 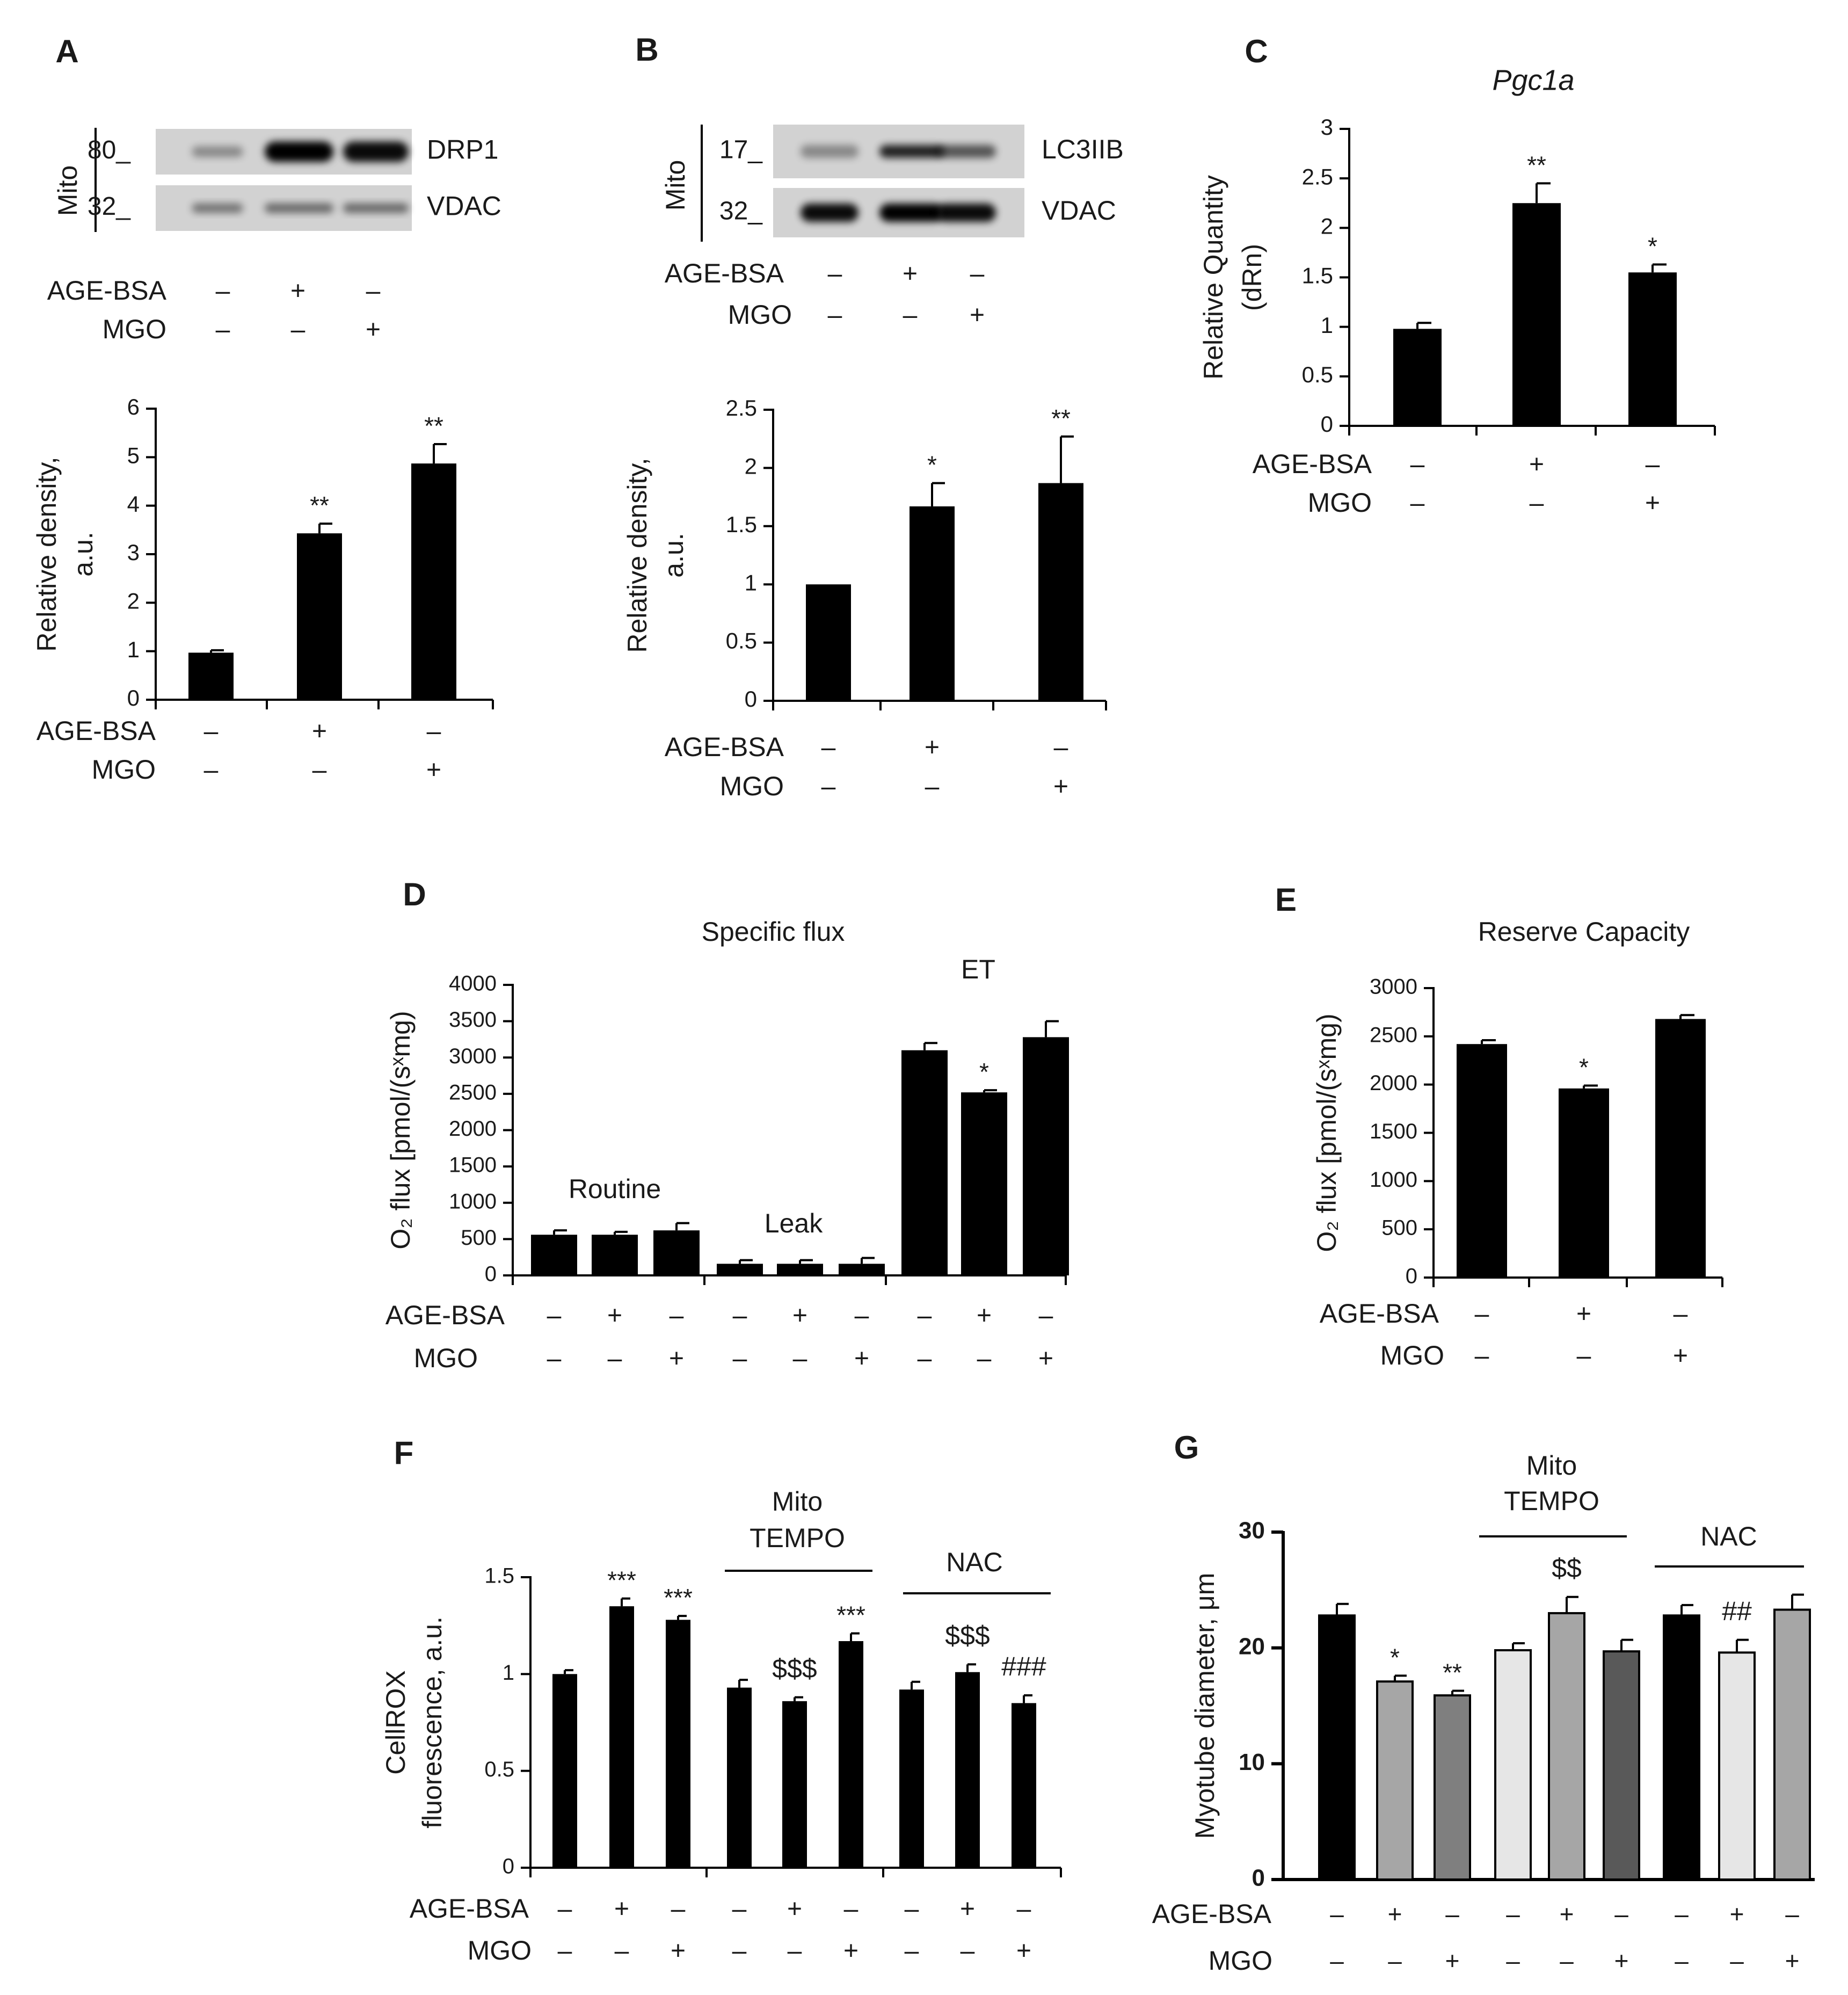 I want to click on panel-label-c: C, so click(x=1256, y=51).